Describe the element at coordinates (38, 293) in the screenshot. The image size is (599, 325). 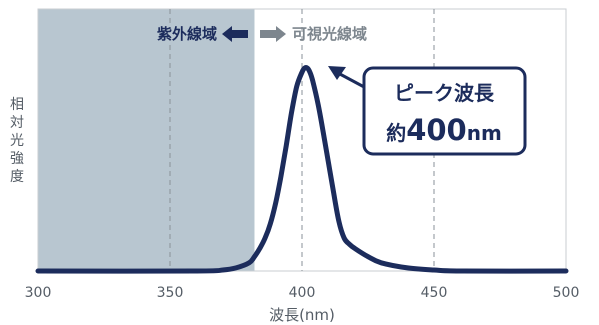
I see `x-tick-label: 300` at that location.